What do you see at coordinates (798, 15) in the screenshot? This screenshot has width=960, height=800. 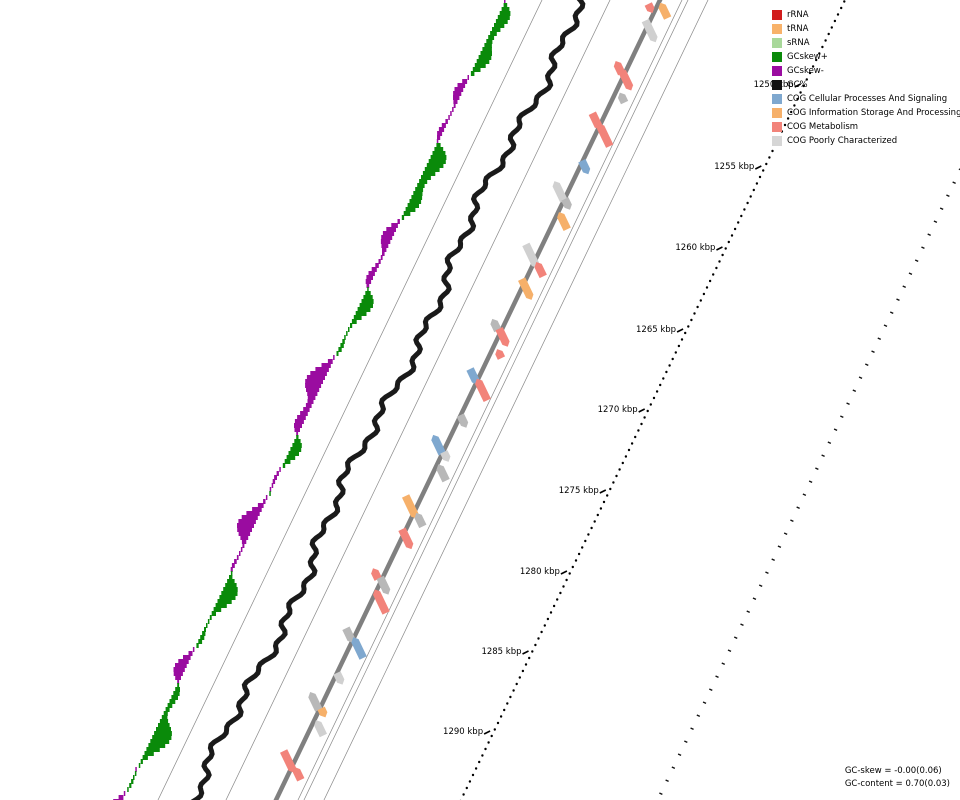 I see `legend-label: rRNA` at bounding box center [798, 15].